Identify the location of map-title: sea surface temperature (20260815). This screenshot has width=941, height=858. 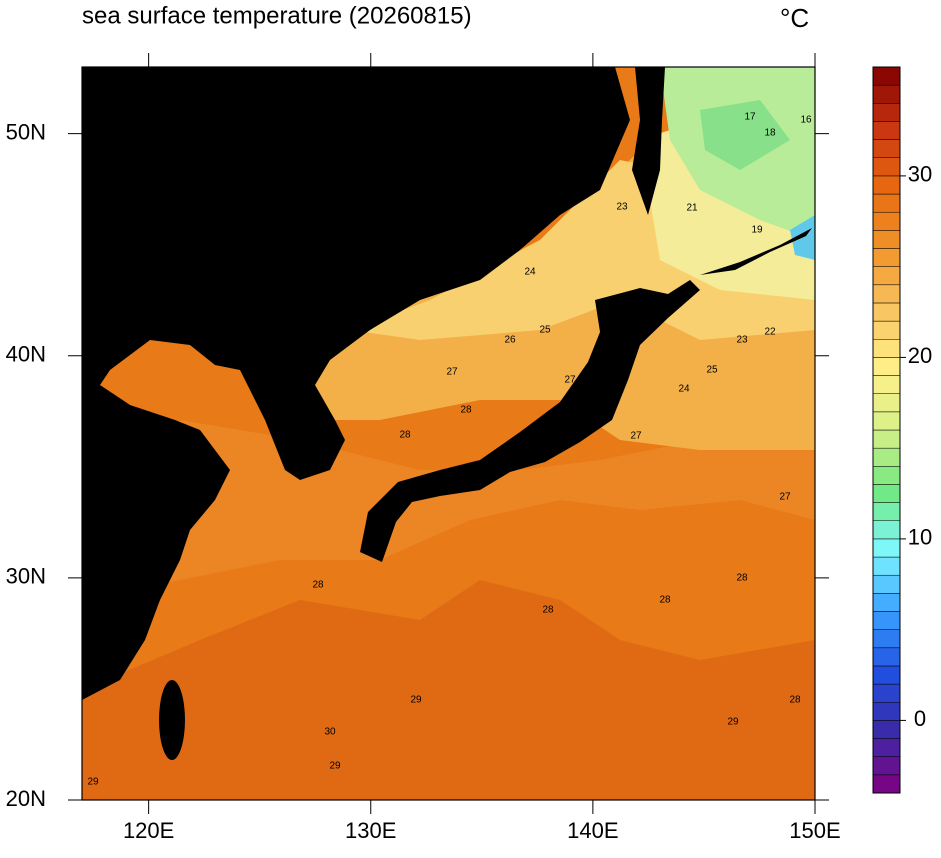
(277, 15).